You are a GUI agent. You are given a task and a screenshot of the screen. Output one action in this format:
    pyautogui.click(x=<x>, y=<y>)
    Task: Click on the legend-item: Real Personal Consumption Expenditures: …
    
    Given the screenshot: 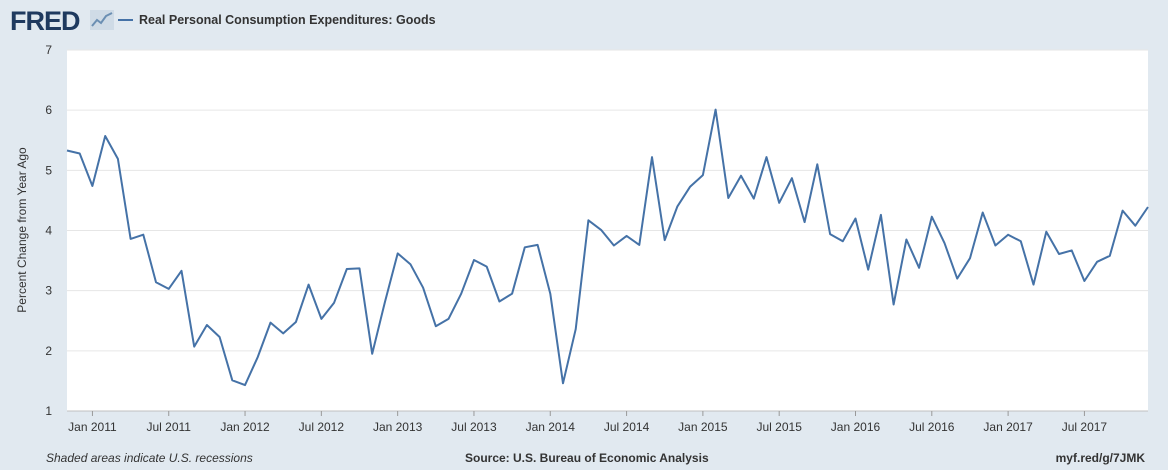 What is the action you would take?
    pyautogui.click(x=277, y=20)
    